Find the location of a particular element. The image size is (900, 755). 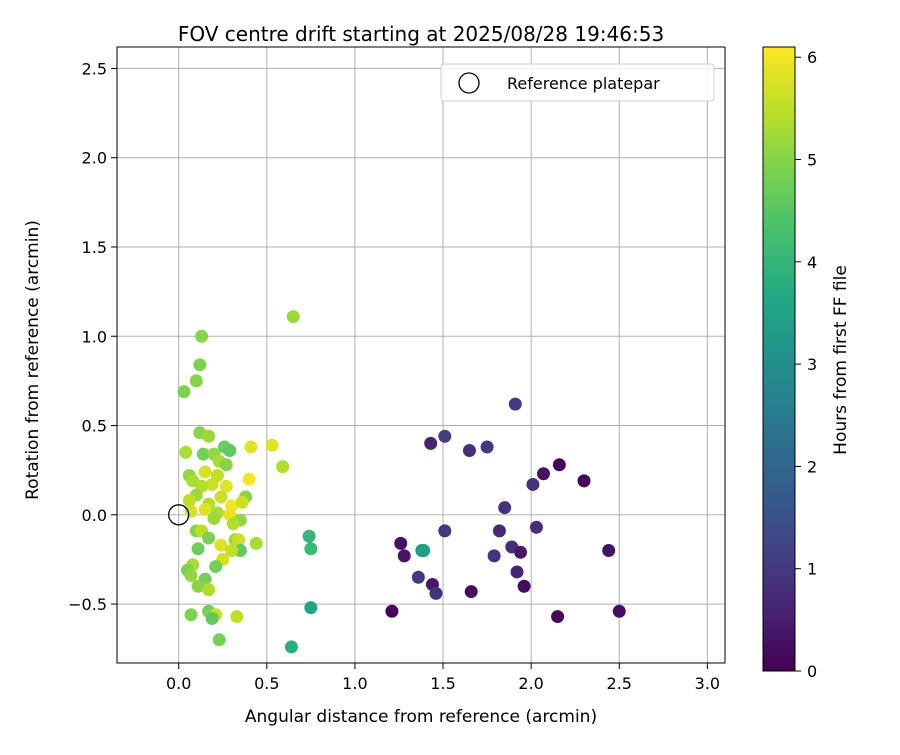

x-tick-label: 3.0 is located at coordinates (707, 683).